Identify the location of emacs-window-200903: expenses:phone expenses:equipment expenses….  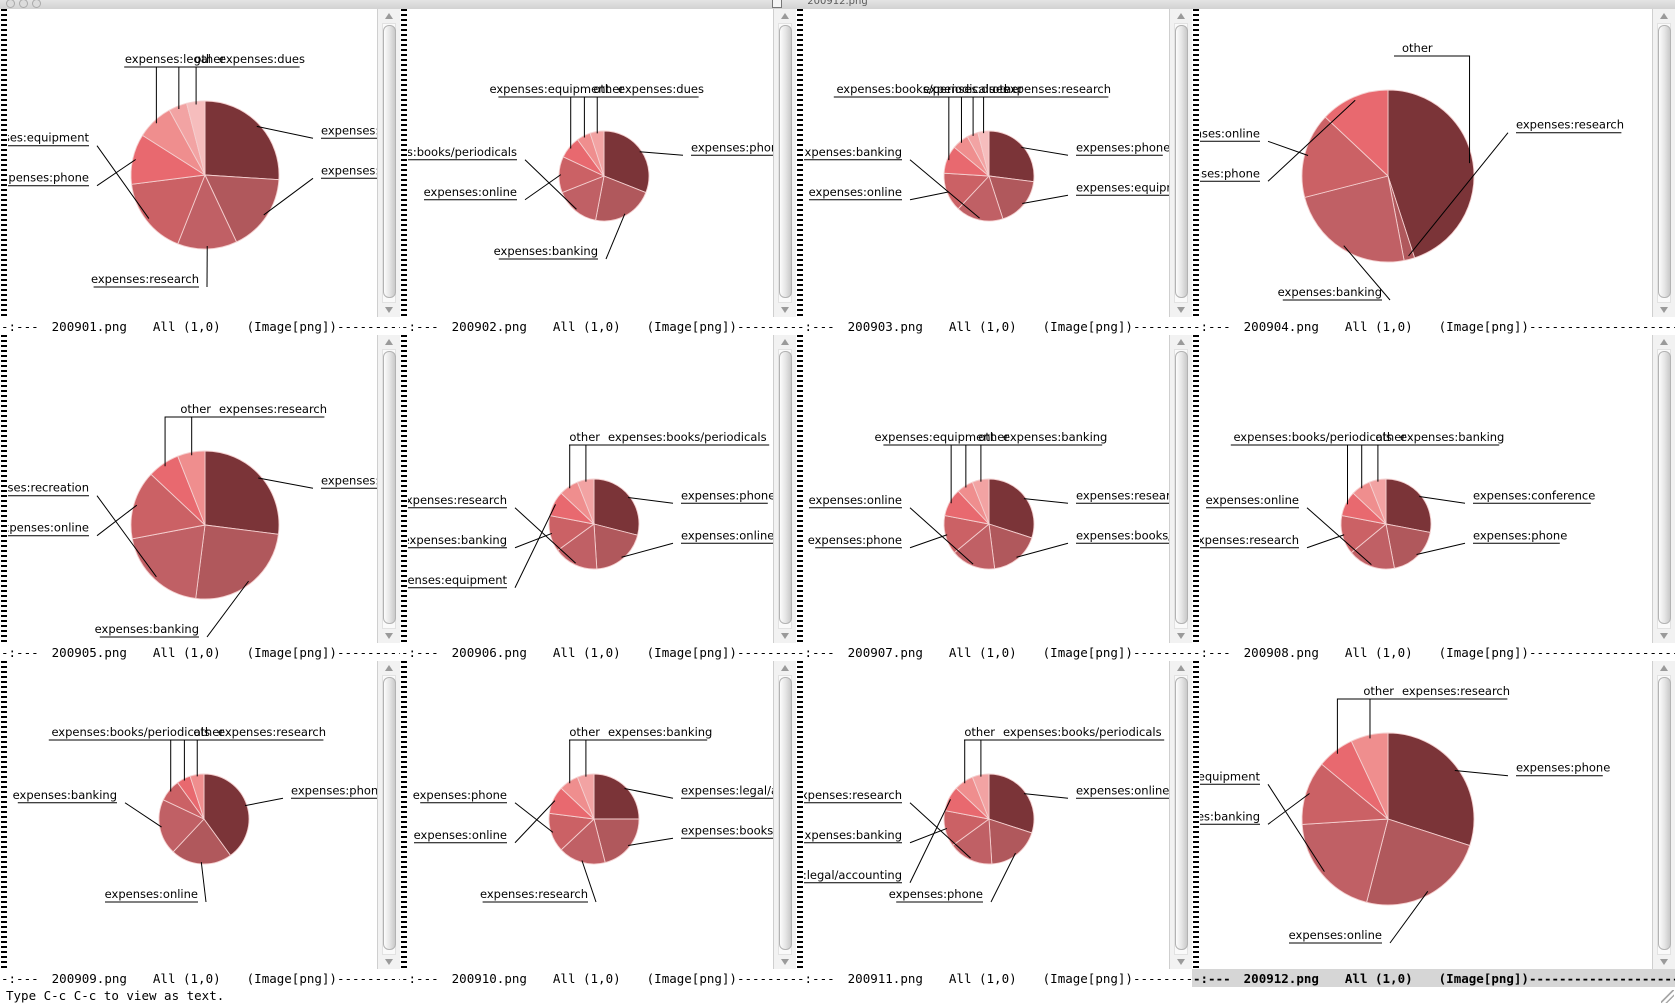
(994, 172).